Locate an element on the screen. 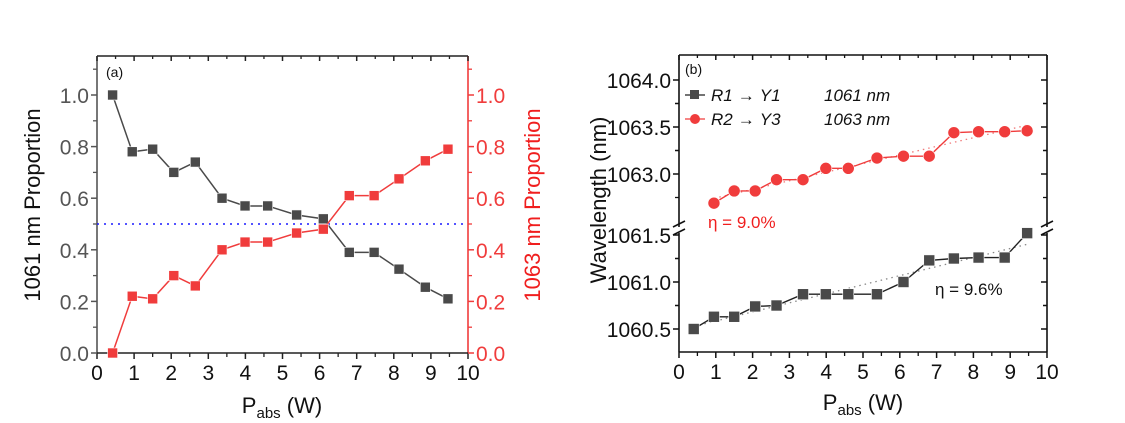  annotation-efficiency-1061: η = 9.6% is located at coordinates (969, 289).